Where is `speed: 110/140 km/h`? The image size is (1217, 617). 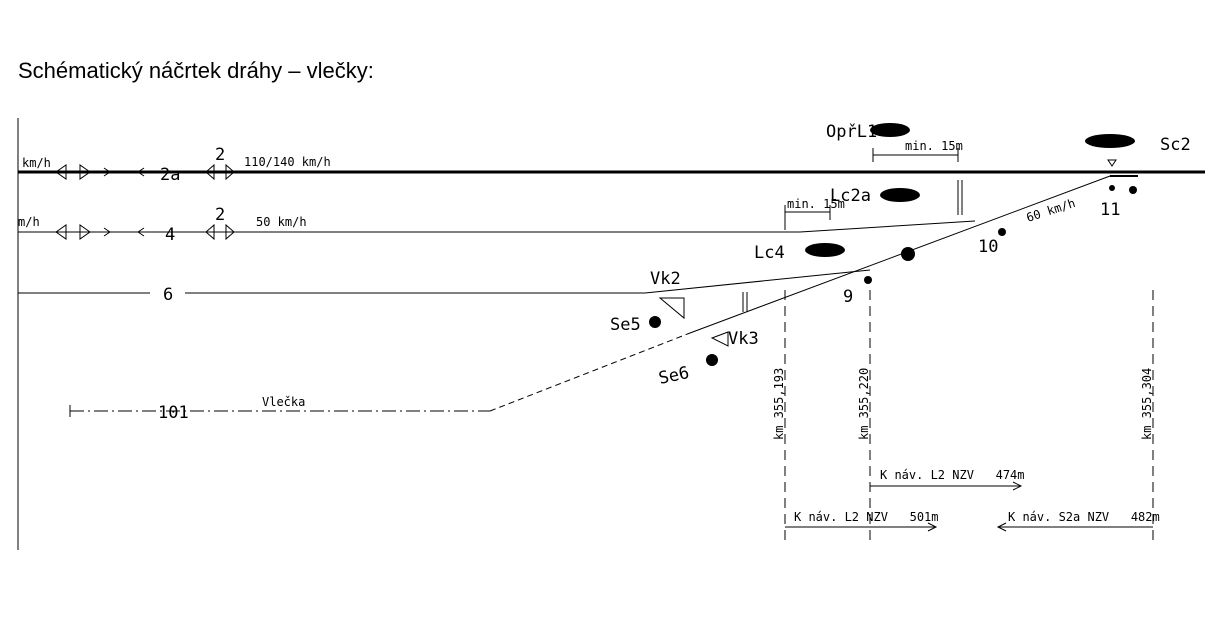 speed: 110/140 km/h is located at coordinates (287, 162).